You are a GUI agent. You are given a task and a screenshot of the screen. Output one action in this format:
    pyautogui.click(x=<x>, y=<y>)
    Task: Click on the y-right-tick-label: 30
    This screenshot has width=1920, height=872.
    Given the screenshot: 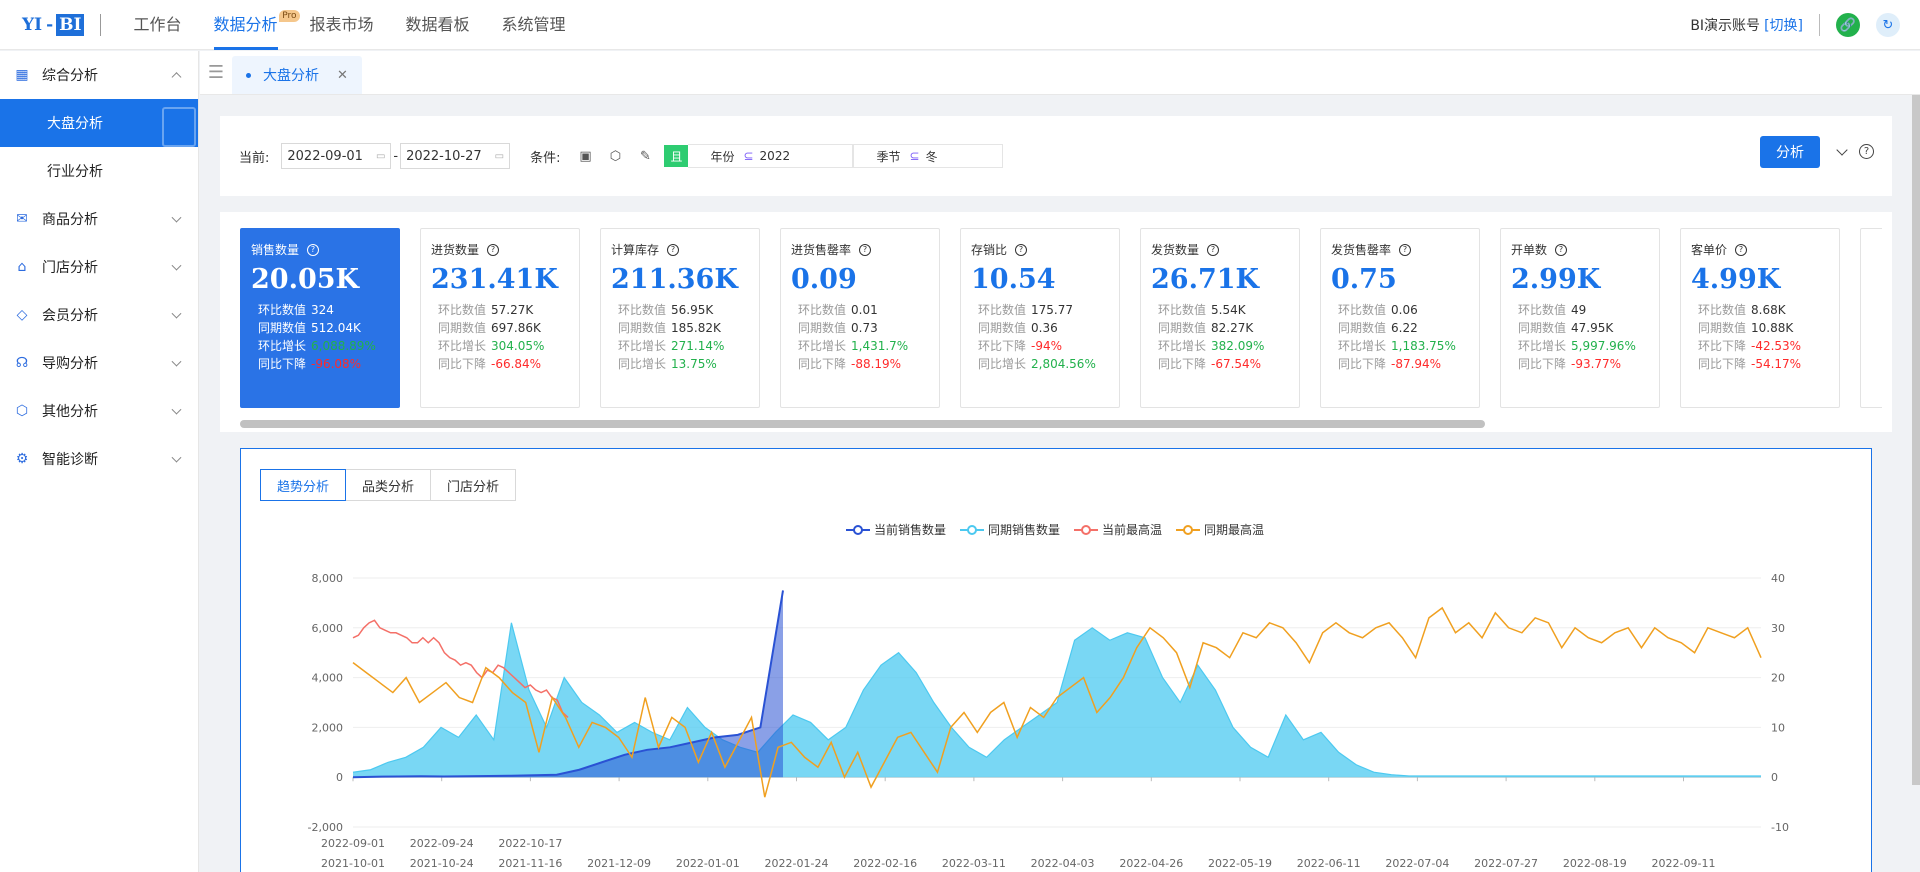 What is the action you would take?
    pyautogui.click(x=1778, y=628)
    